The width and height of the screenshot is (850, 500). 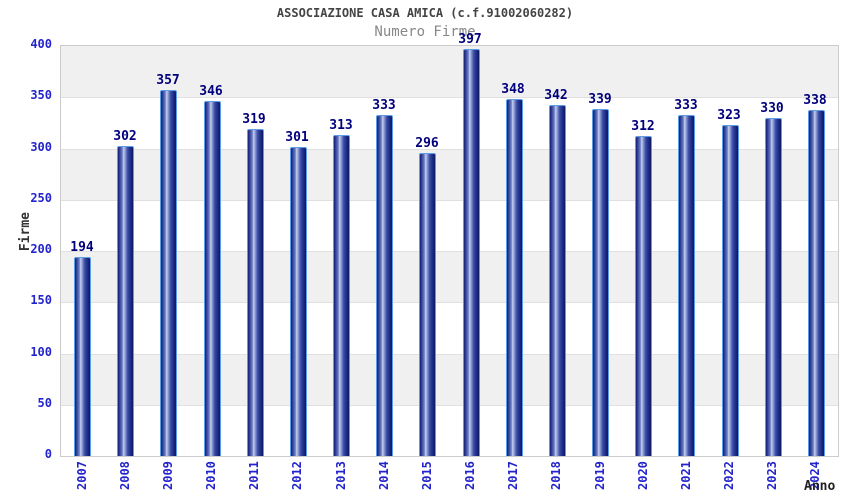 What do you see at coordinates (254, 475) in the screenshot?
I see `x-tick-2011: 2011` at bounding box center [254, 475].